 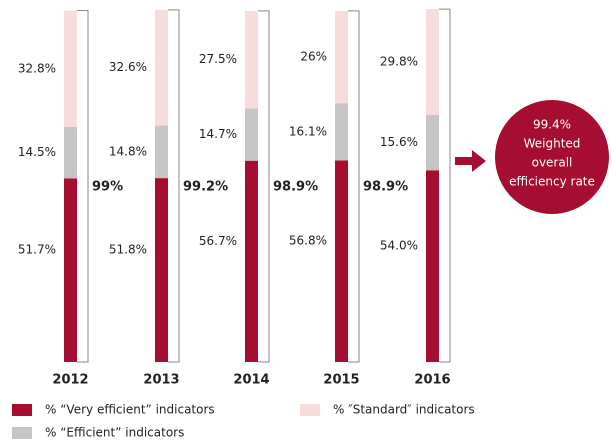 What do you see at coordinates (308, 131) in the screenshot?
I see `value-label: 16.1%` at bounding box center [308, 131].